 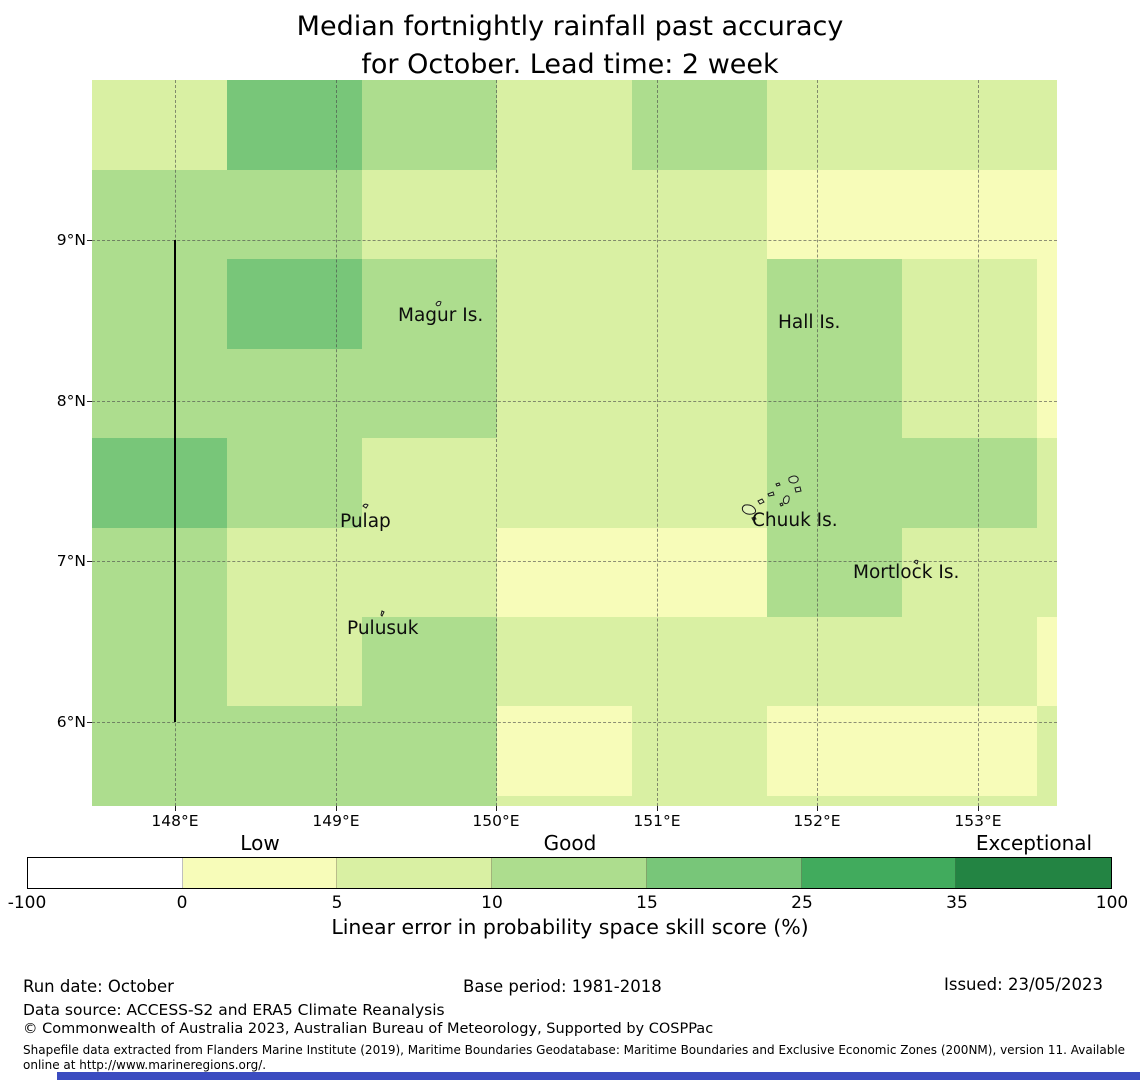 What do you see at coordinates (71, 401) in the screenshot?
I see `y-axis-tick-label: 8°N` at bounding box center [71, 401].